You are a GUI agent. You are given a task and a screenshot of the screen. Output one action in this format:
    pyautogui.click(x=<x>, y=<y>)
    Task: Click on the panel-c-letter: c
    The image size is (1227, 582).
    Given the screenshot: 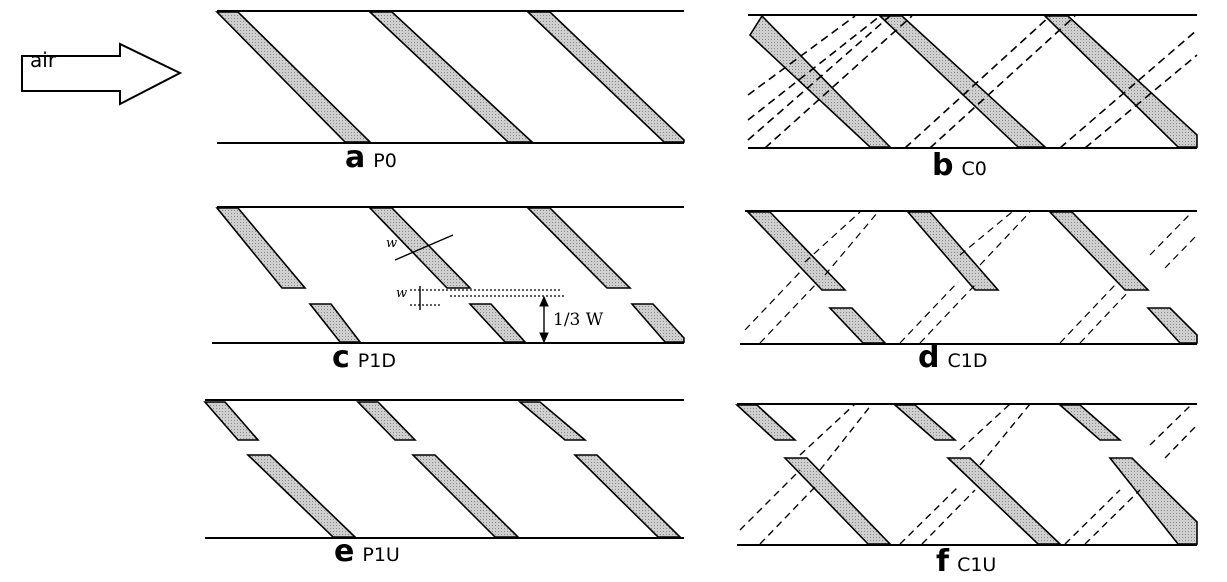 What is the action you would take?
    pyautogui.click(x=341, y=357)
    